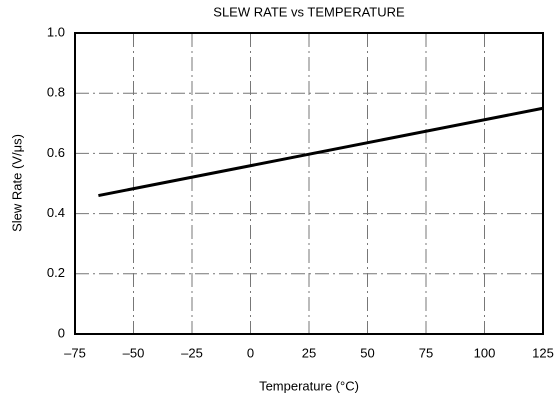  What do you see at coordinates (56, 212) in the screenshot?
I see `y-tick-label: 0.4` at bounding box center [56, 212].